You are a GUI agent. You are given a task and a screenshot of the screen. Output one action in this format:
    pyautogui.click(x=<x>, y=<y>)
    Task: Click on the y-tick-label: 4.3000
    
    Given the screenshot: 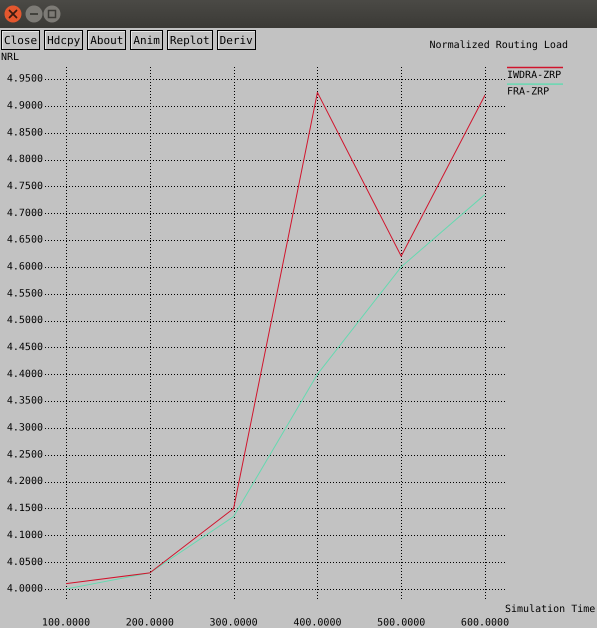 What is the action you would take?
    pyautogui.click(x=24, y=428)
    